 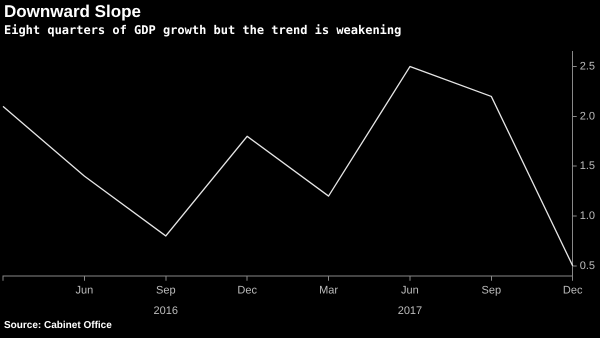 What do you see at coordinates (588, 266) in the screenshot?
I see `y-tick-label: 0.5` at bounding box center [588, 266].